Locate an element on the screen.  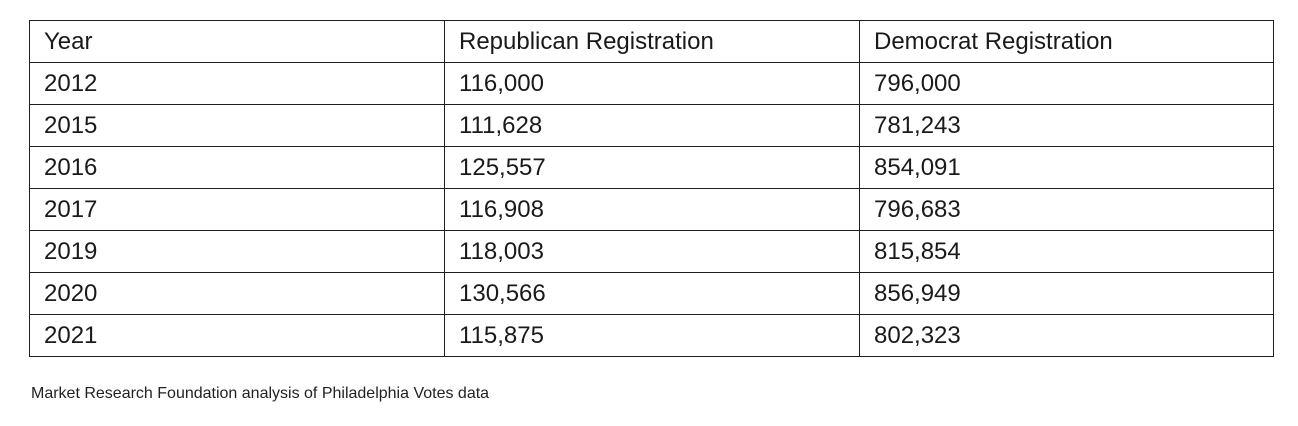
table-row: 2016 125,557 854,091 is located at coordinates (651, 167).